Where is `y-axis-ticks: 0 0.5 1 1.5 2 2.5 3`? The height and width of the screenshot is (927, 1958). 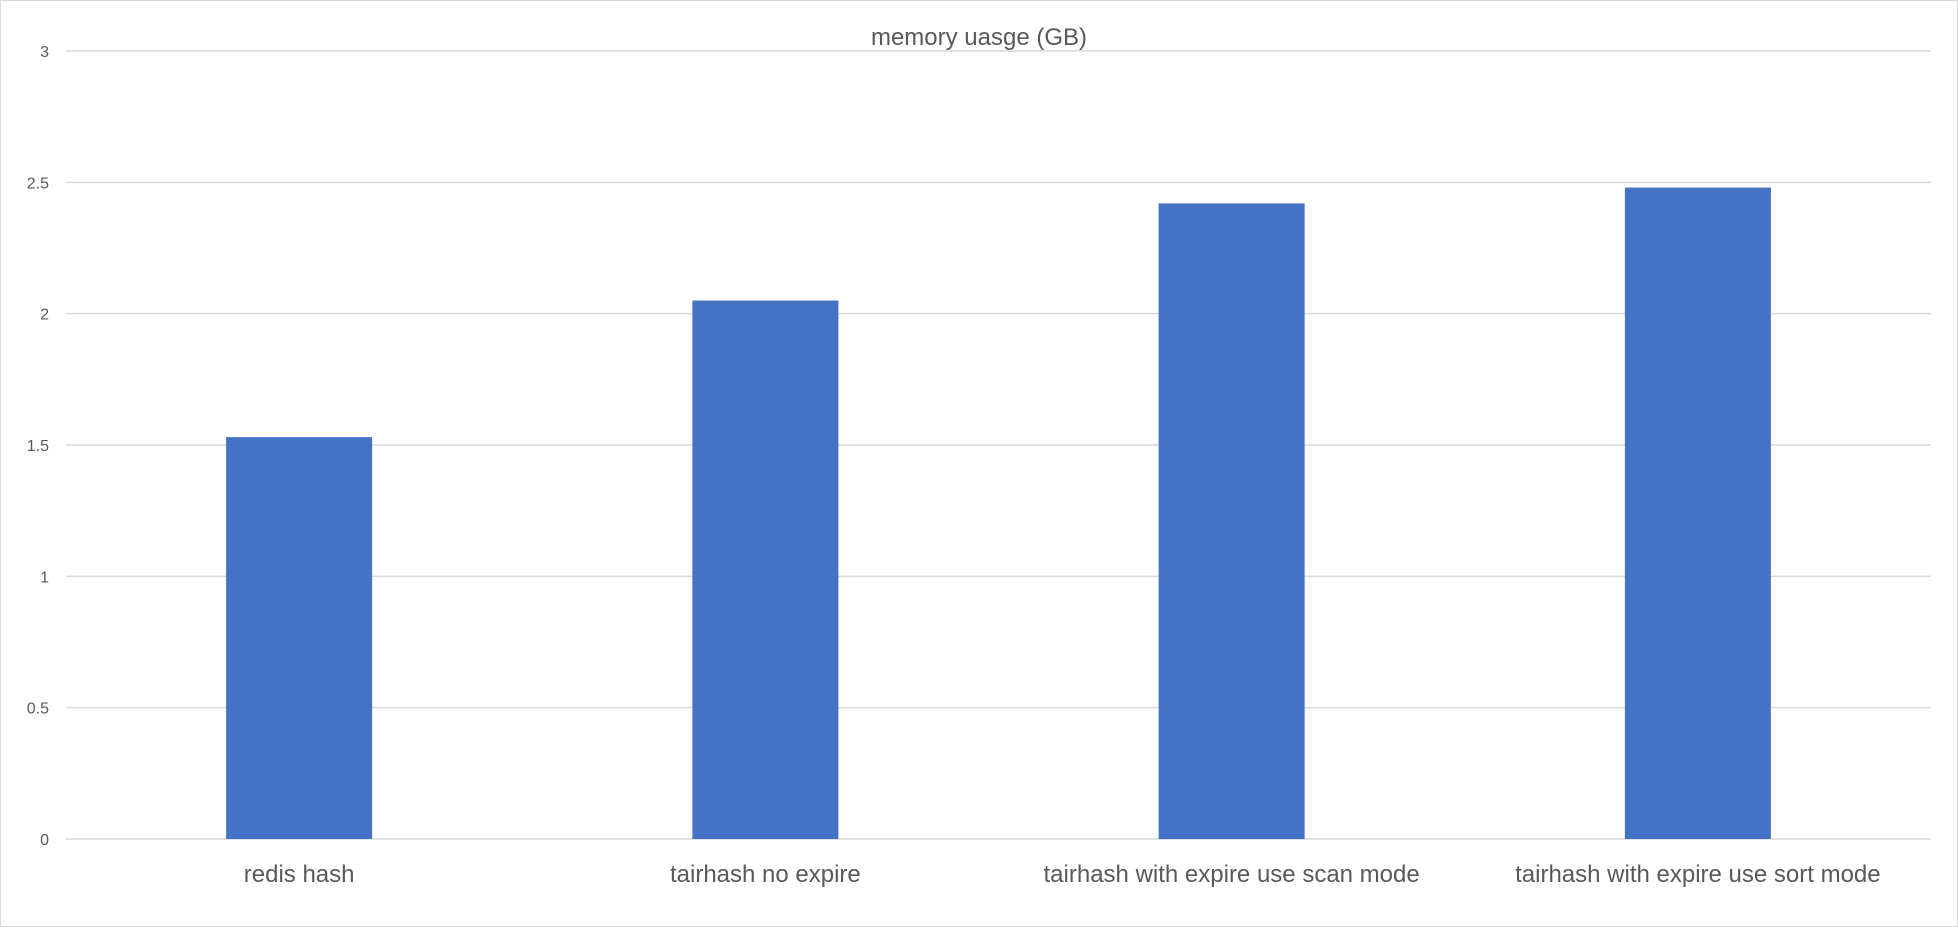 y-axis-ticks: 0 0.5 1 1.5 2 2.5 3 is located at coordinates (38, 446).